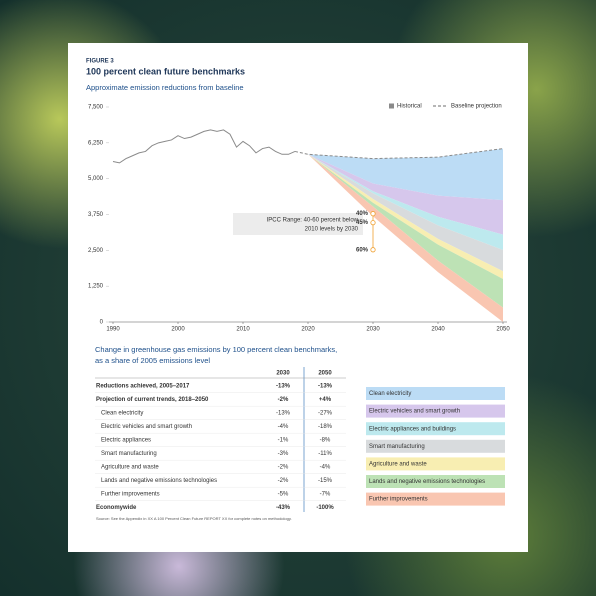  What do you see at coordinates (412, 429) in the screenshot?
I see `legend-label: Electric appliances and buildings` at bounding box center [412, 429].